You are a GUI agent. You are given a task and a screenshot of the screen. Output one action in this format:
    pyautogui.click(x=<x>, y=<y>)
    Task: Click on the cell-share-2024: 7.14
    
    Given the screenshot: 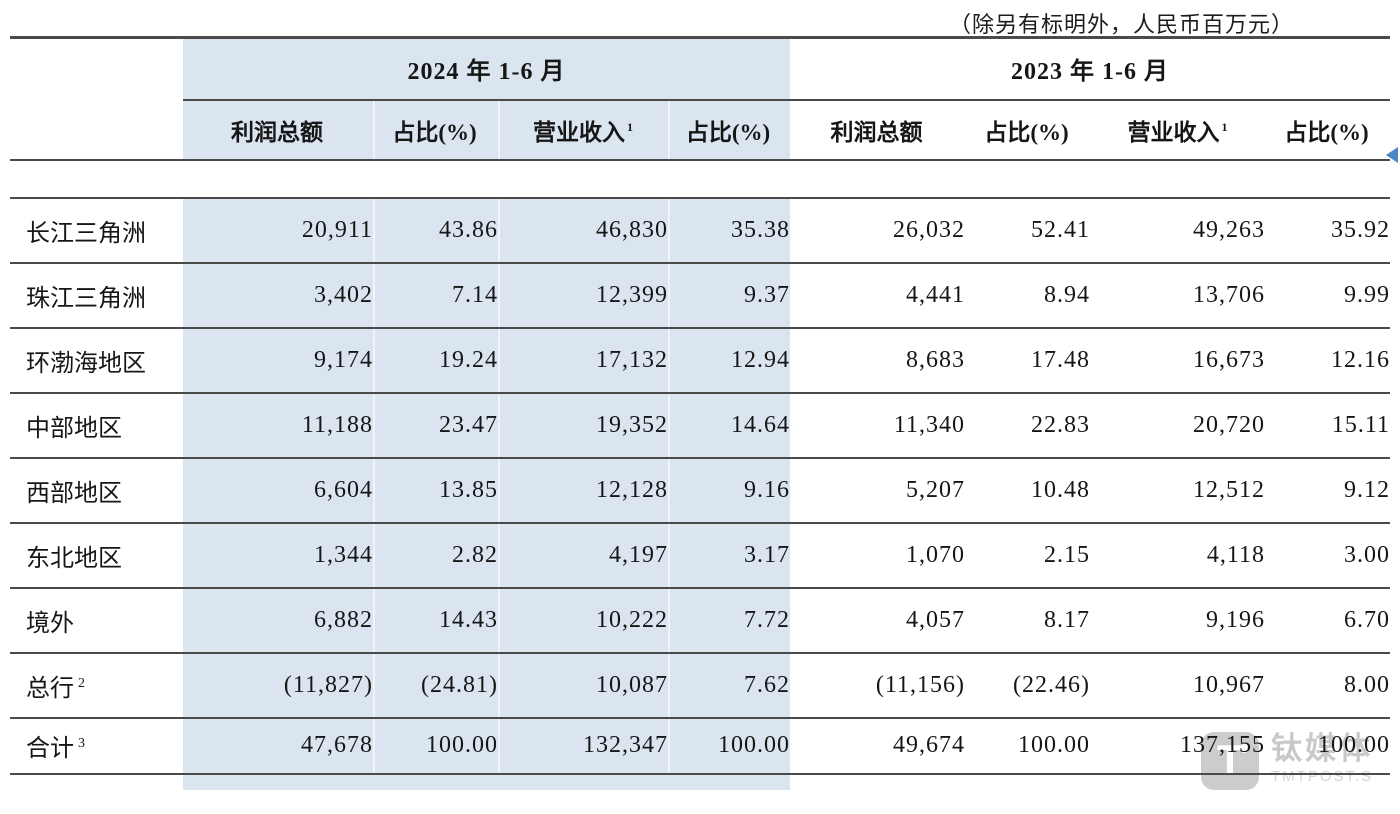 What is the action you would take?
    pyautogui.click(x=435, y=295)
    